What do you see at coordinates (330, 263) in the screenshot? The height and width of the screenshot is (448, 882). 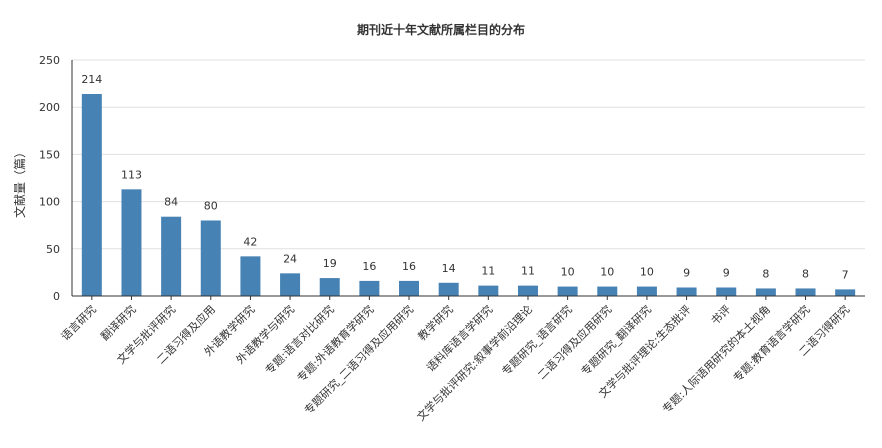 I see `data-label: 19` at bounding box center [330, 263].